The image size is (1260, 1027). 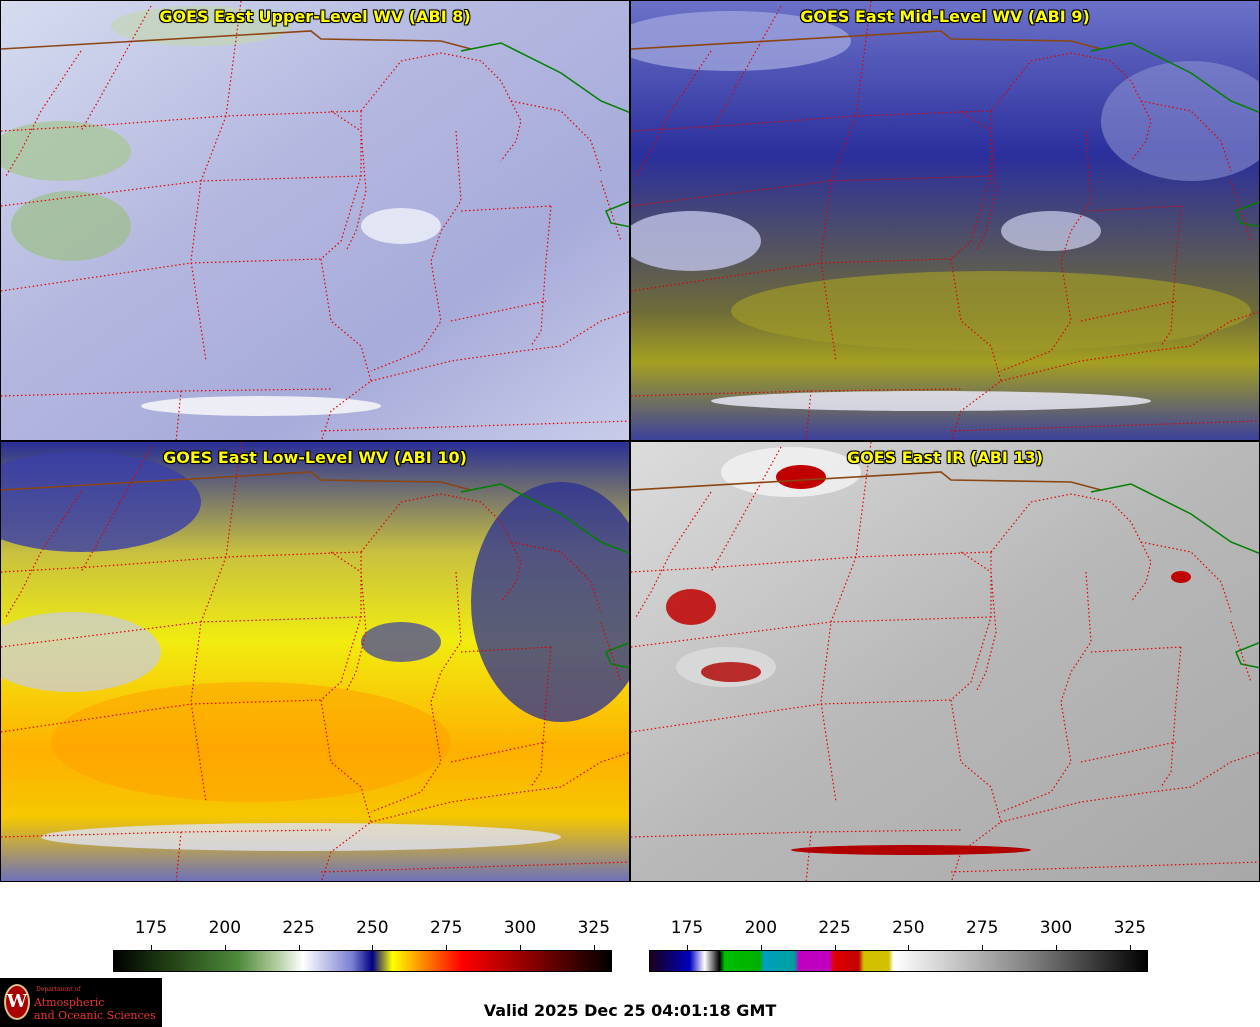 I want to click on panel-title: GOES East Mid-Level WV (ABI 9), so click(x=945, y=16).